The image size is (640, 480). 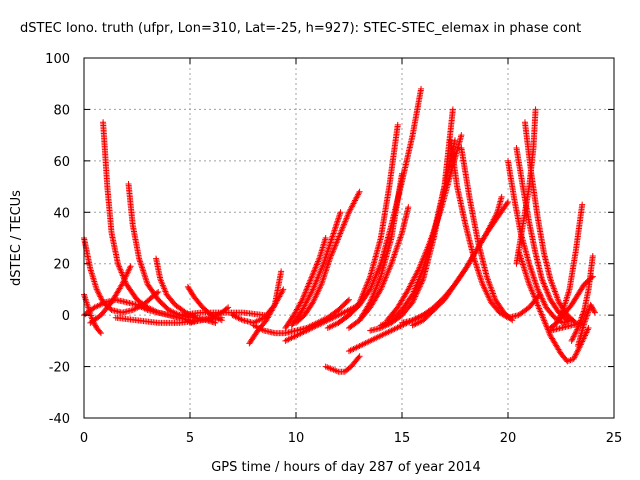 I want to click on y-tick-label: -40, so click(x=59, y=419).